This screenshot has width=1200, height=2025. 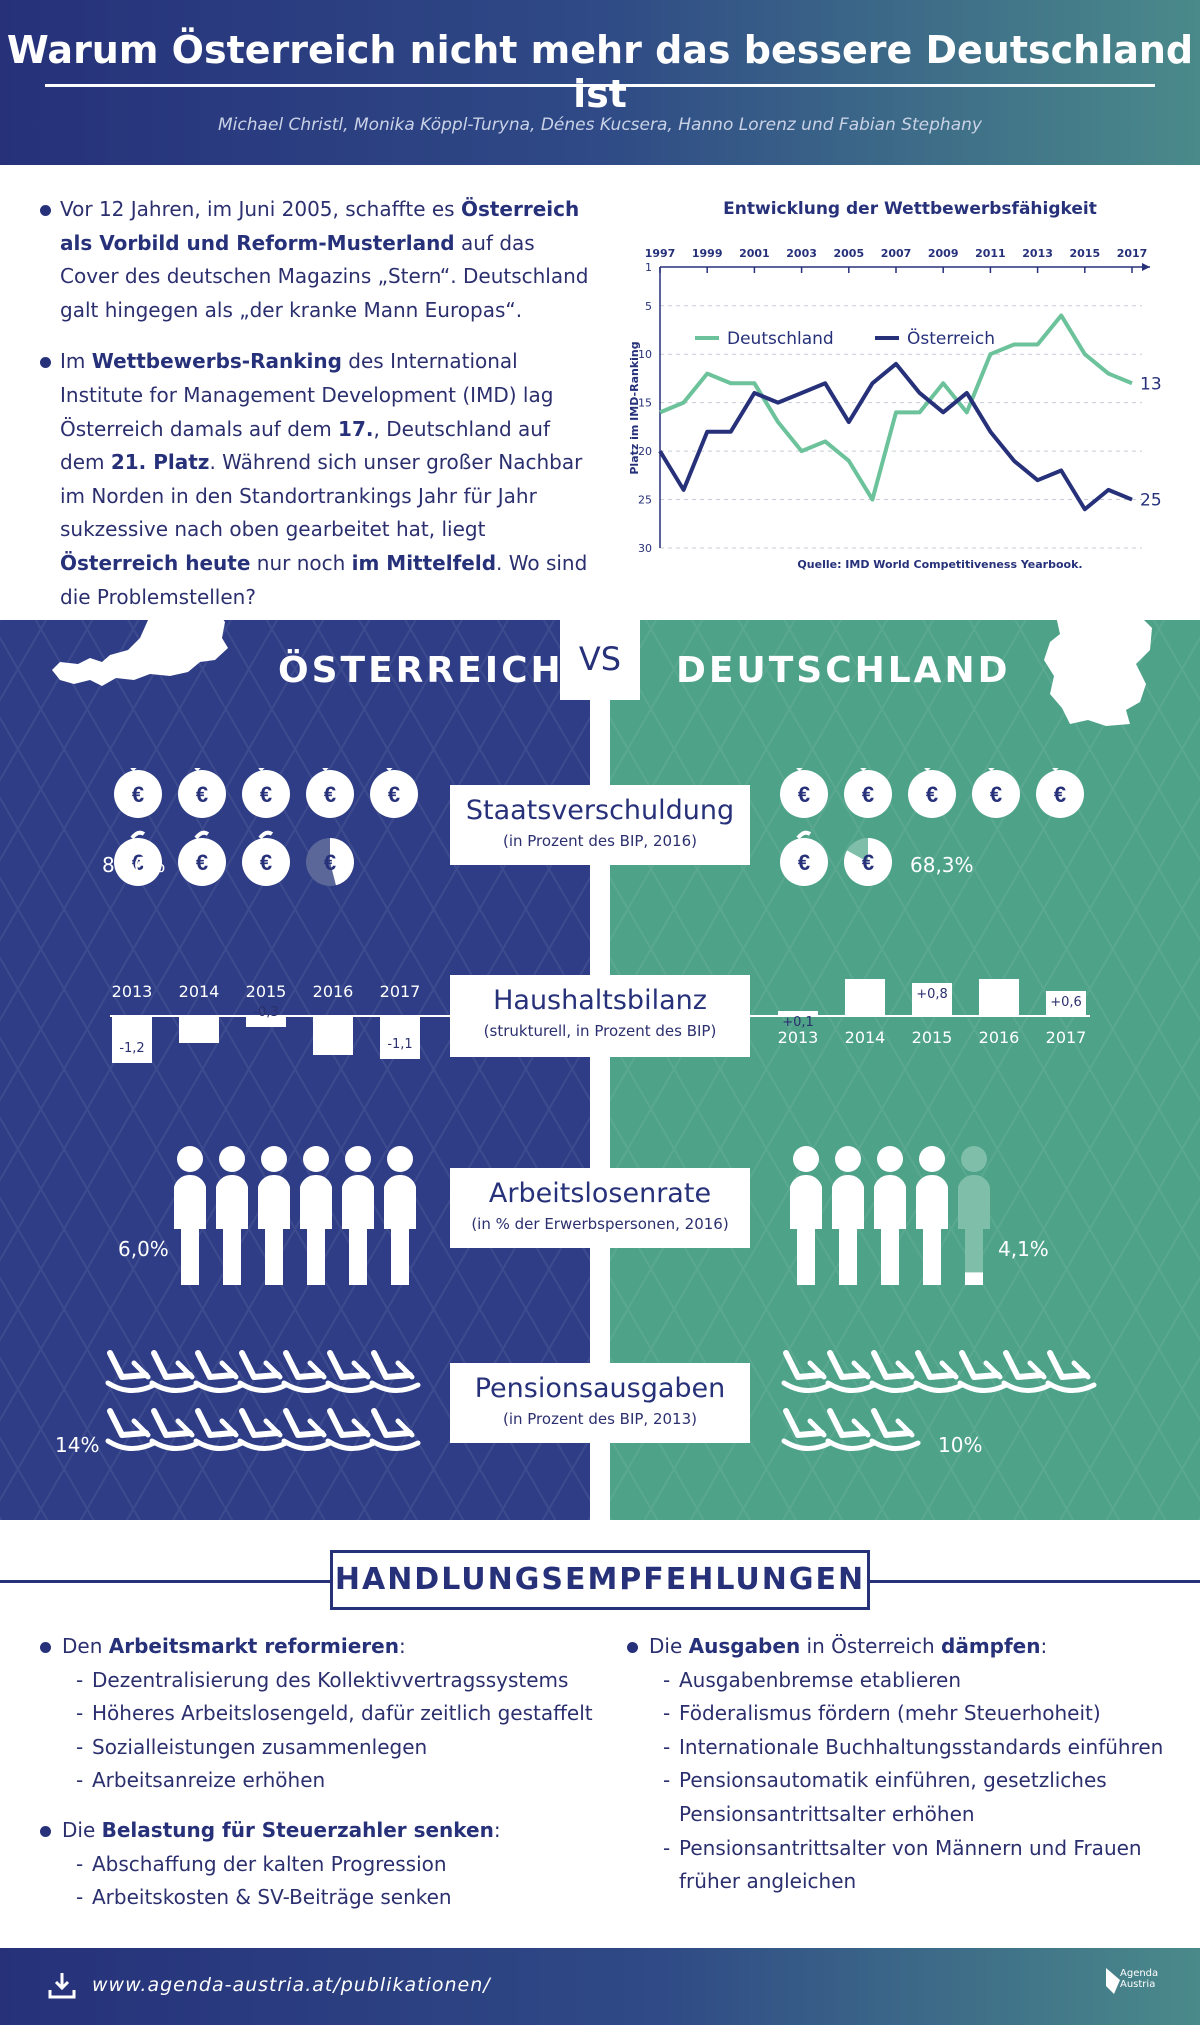 I want to click on y-tick-label: 5, so click(x=648, y=306).